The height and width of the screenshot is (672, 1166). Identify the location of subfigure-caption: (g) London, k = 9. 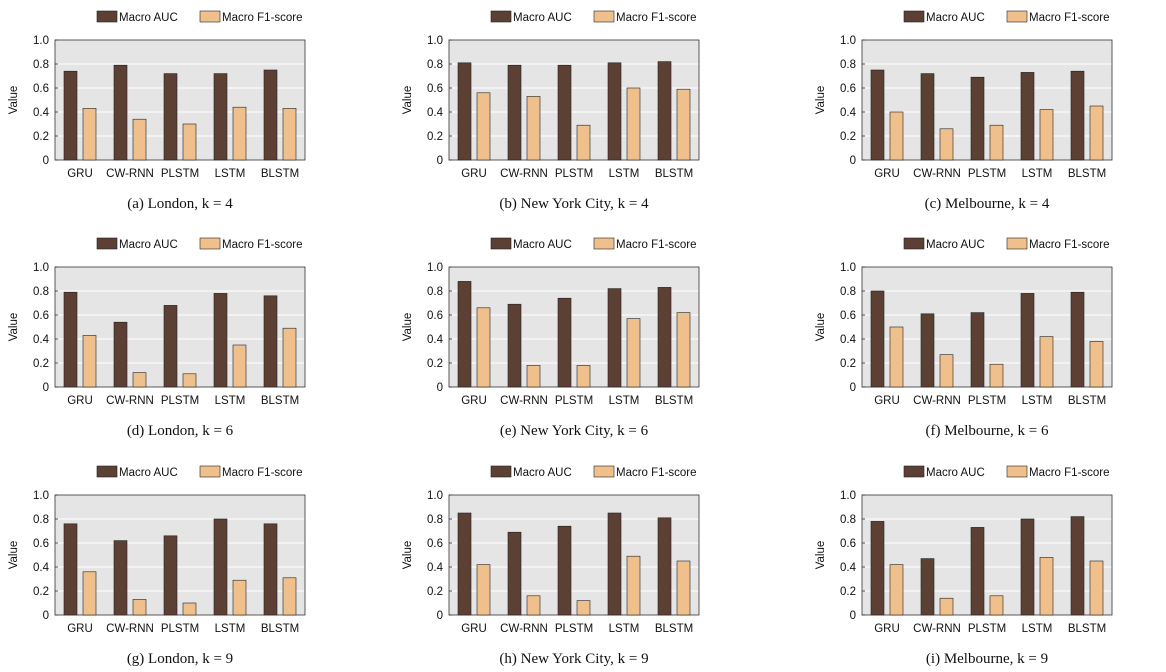
(180, 659).